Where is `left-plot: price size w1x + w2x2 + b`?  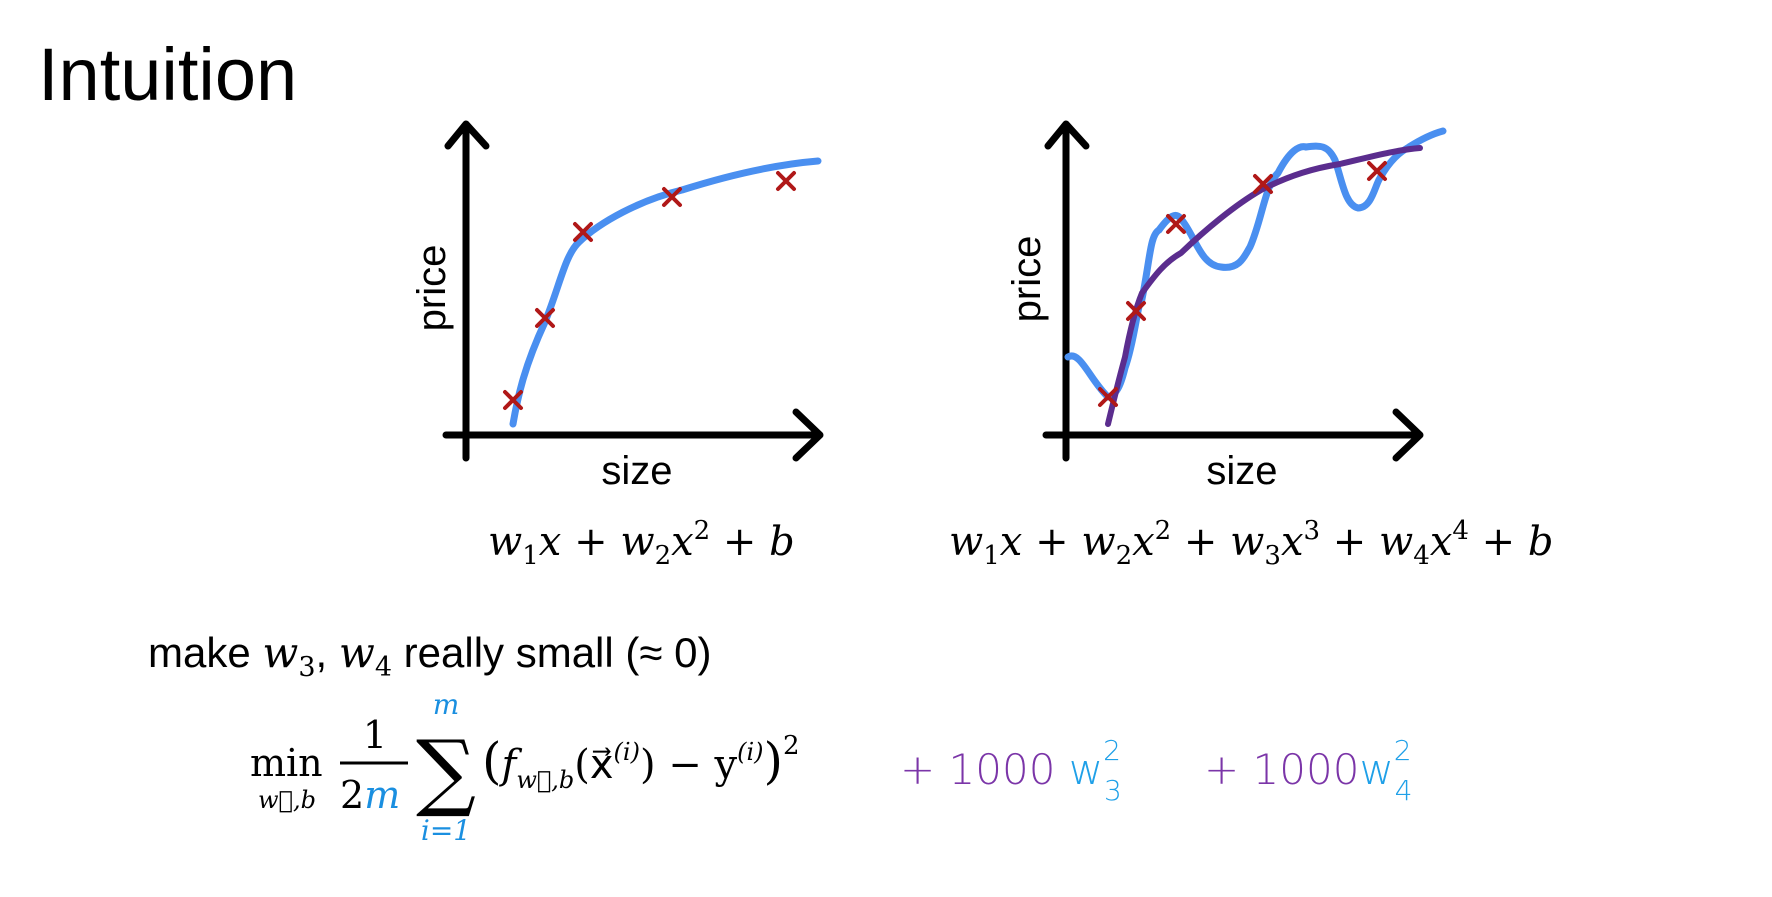 left-plot: price size w1x + w2x2 + b is located at coordinates (617, 345).